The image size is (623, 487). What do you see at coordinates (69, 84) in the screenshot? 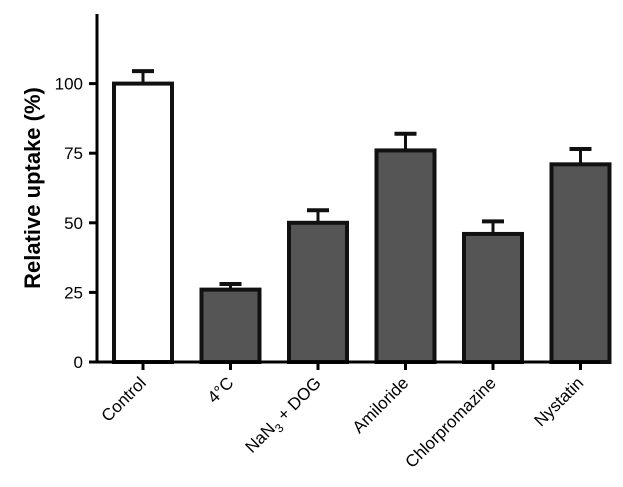
I see `y-tick-label-100: 100` at bounding box center [69, 84].